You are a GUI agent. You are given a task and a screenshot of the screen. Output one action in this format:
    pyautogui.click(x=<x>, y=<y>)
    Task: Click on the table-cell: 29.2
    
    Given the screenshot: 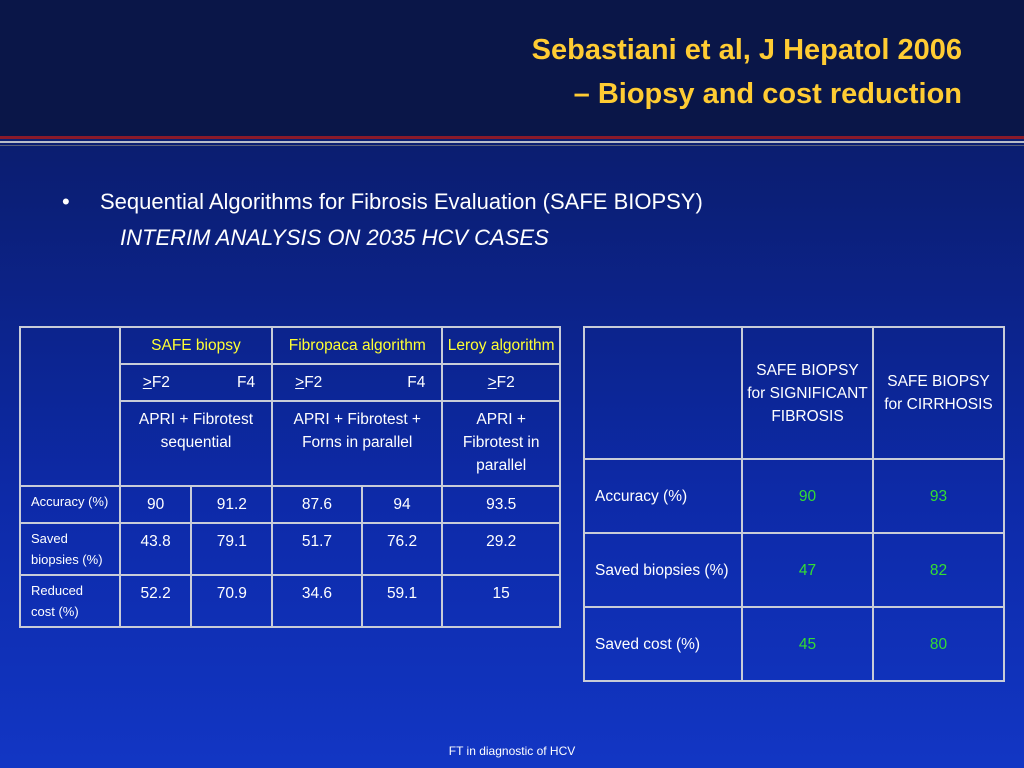 What is the action you would take?
    pyautogui.click(x=501, y=549)
    